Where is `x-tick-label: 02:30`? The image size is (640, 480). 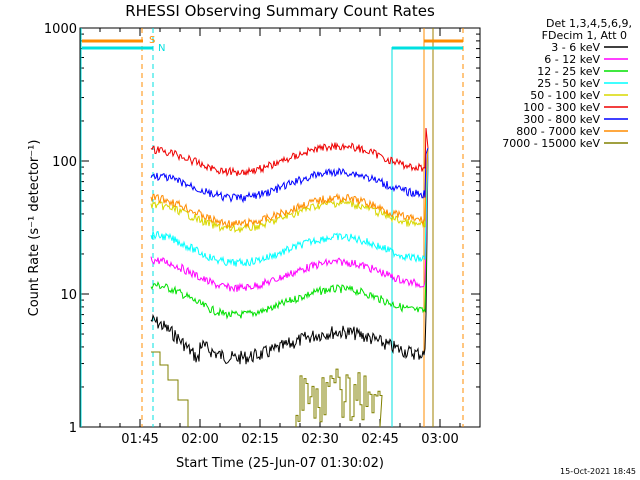
x-tick-label: 02:30 is located at coordinates (319, 439).